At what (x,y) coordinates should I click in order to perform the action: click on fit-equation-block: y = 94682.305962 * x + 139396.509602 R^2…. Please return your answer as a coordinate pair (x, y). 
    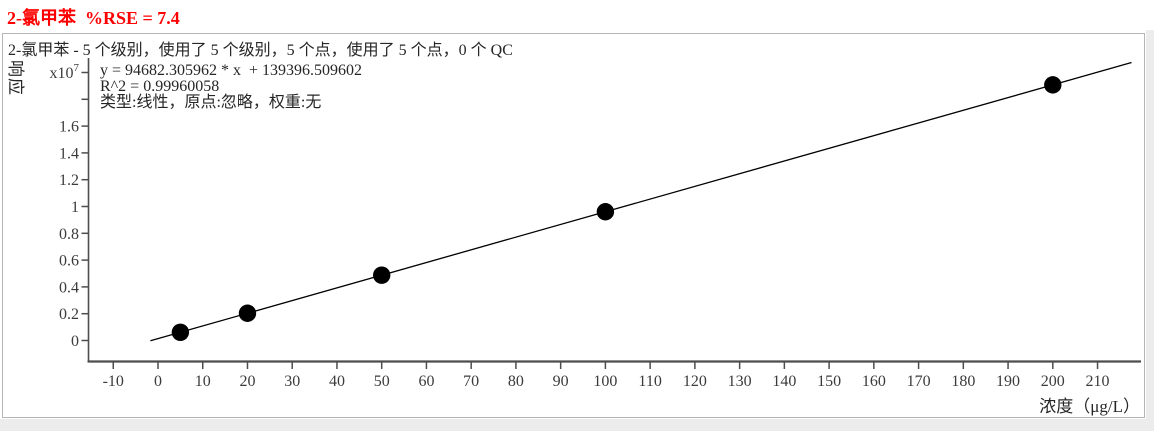
    Looking at the image, I should click on (231, 87).